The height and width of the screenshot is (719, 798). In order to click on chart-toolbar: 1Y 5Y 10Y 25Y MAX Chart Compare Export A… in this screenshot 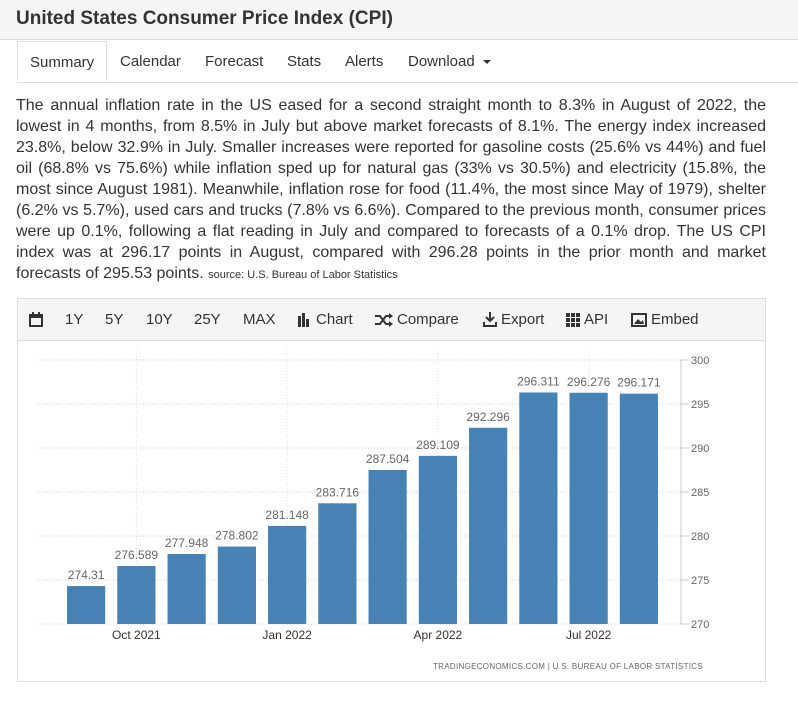, I will do `click(391, 319)`.